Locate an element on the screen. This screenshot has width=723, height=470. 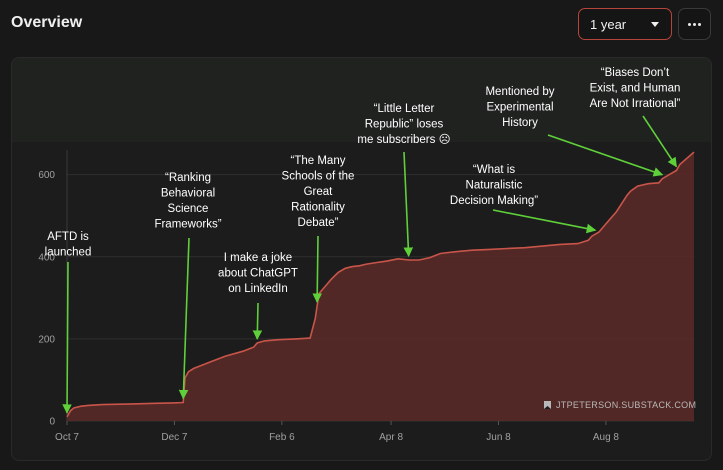
annotation-text: I make a joke about ChatGPT on LinkedIn is located at coordinates (258, 273).